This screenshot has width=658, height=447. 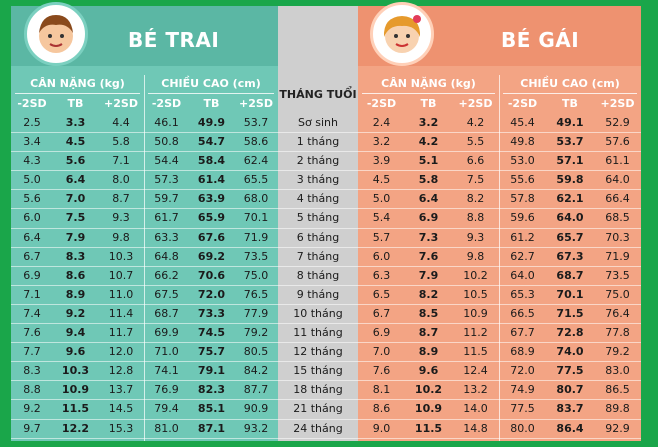 I want to click on table-cell: 12.2, so click(x=75, y=428).